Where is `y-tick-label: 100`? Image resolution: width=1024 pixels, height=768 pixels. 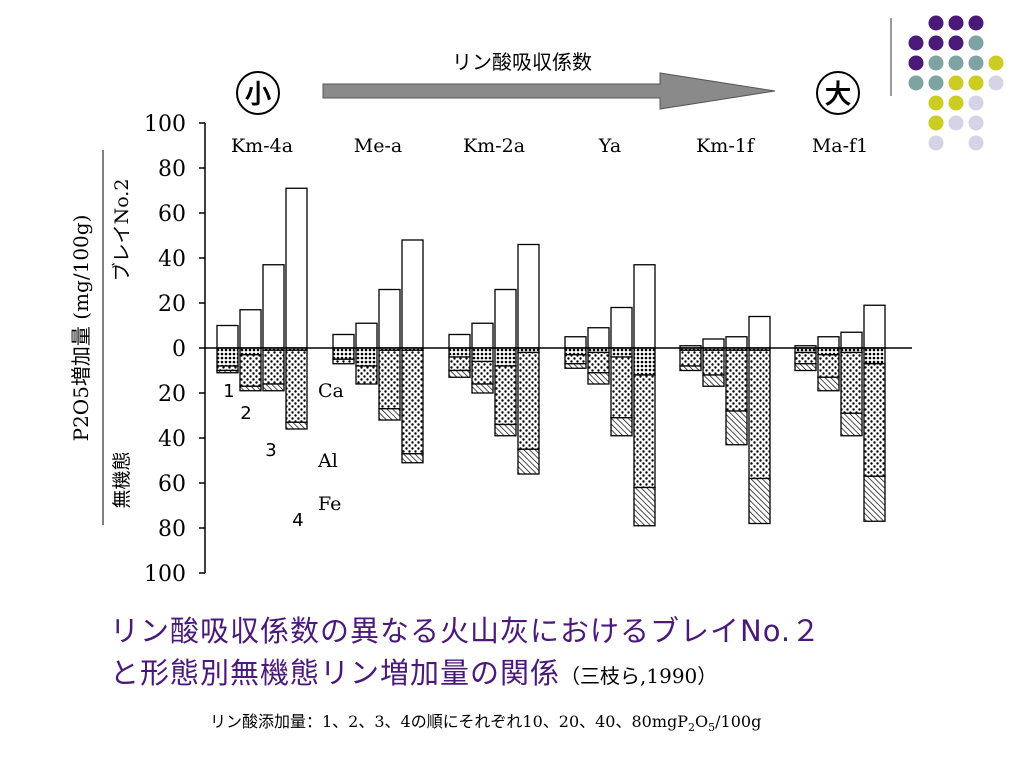 y-tick-label: 100 is located at coordinates (165, 124).